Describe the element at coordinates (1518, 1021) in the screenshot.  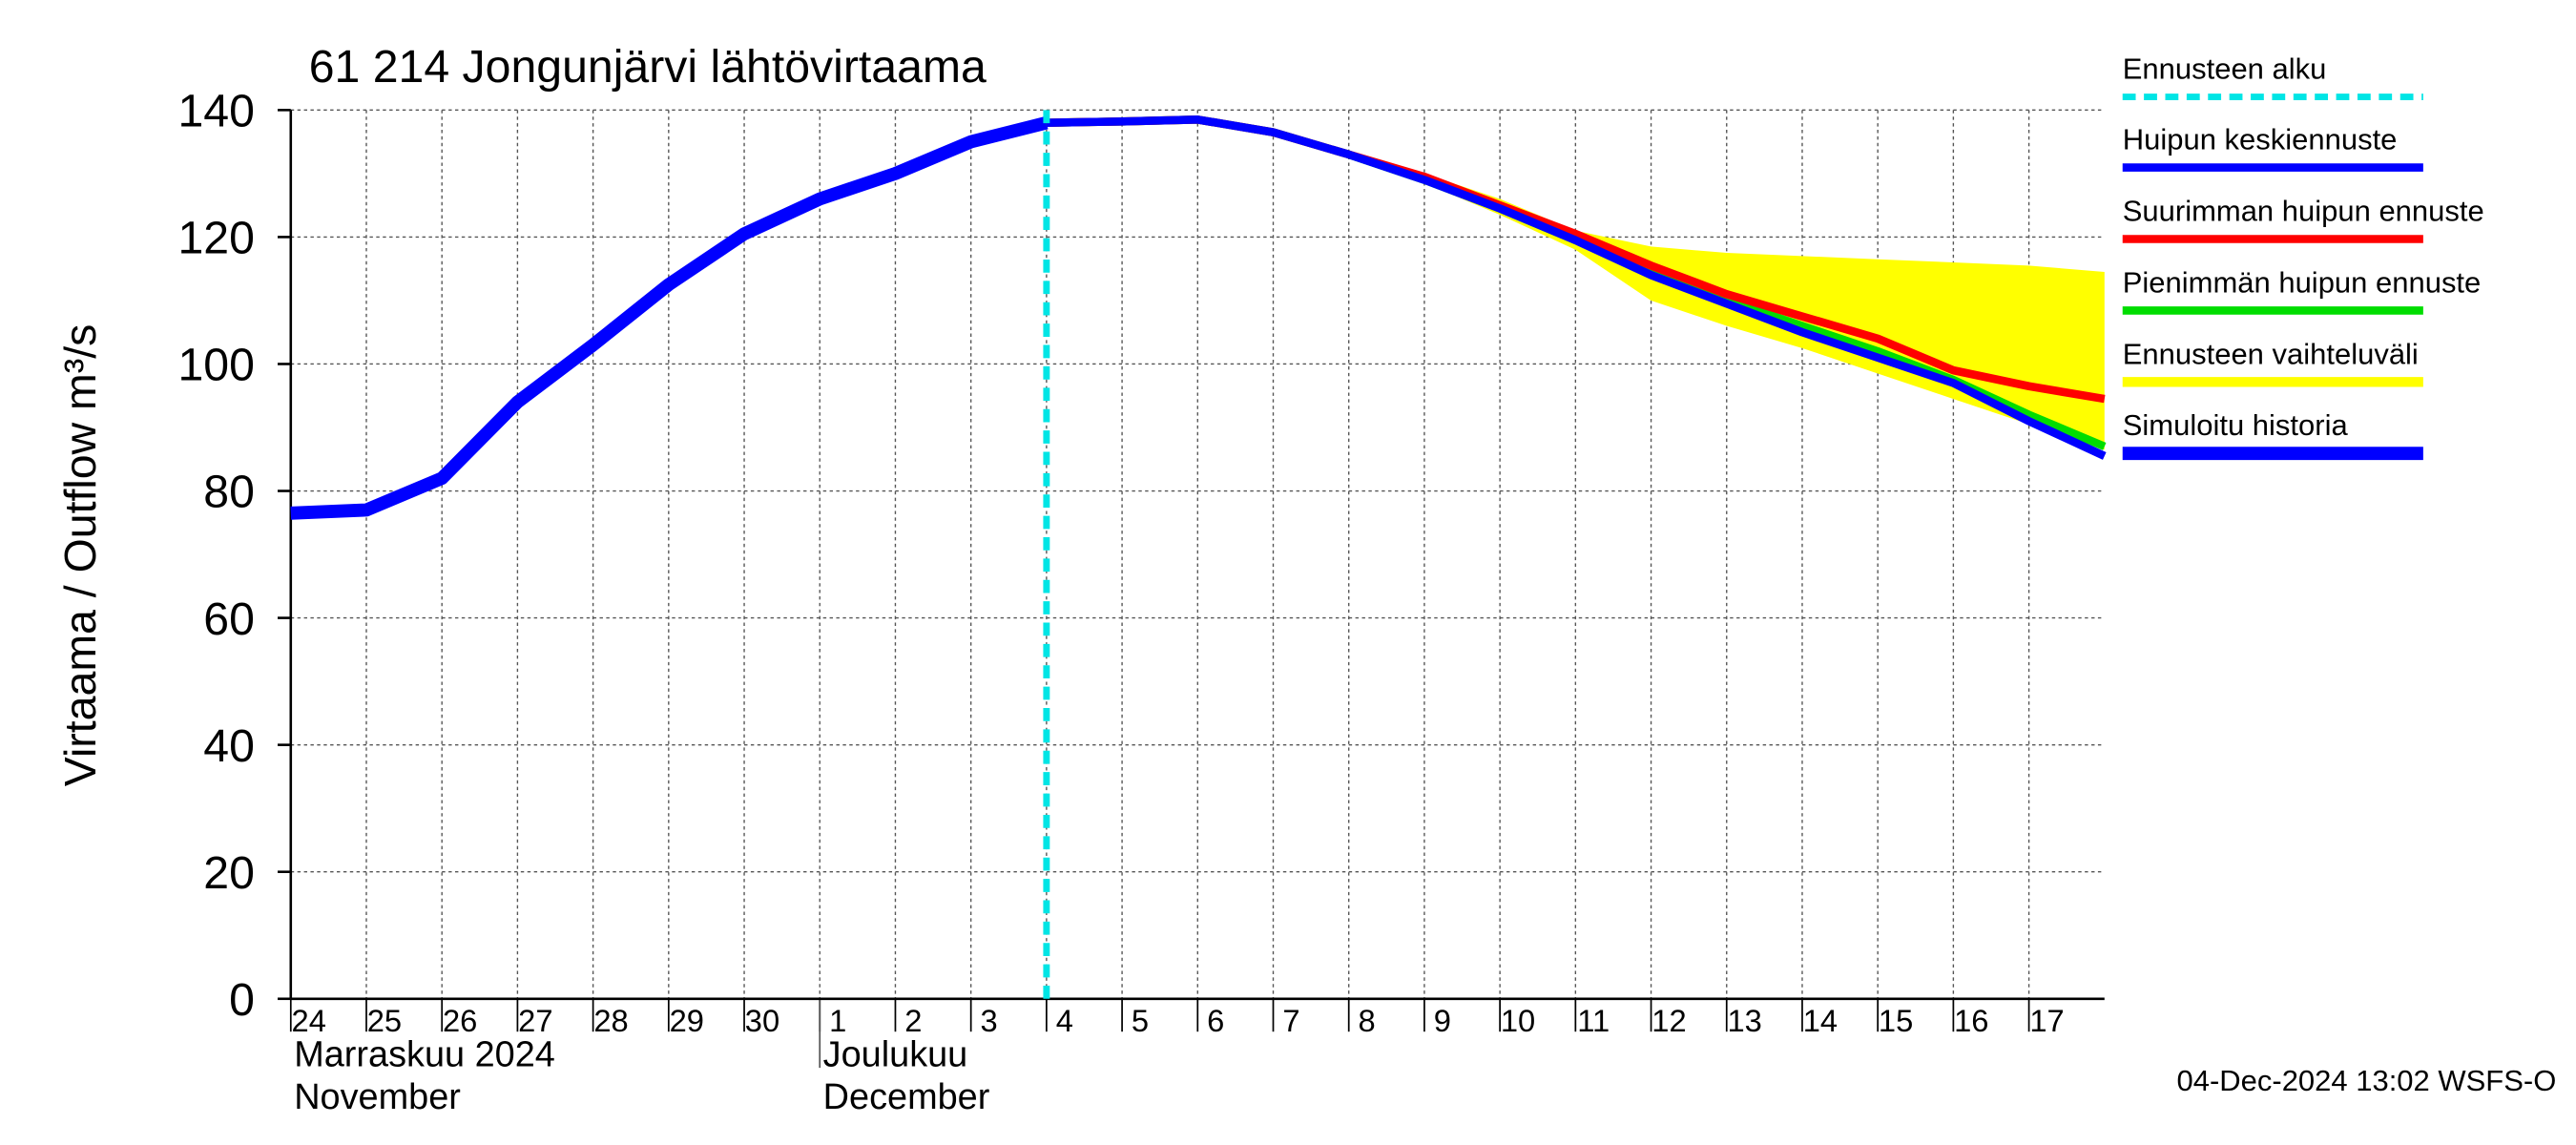
I see `x-tick-label: 10` at that location.